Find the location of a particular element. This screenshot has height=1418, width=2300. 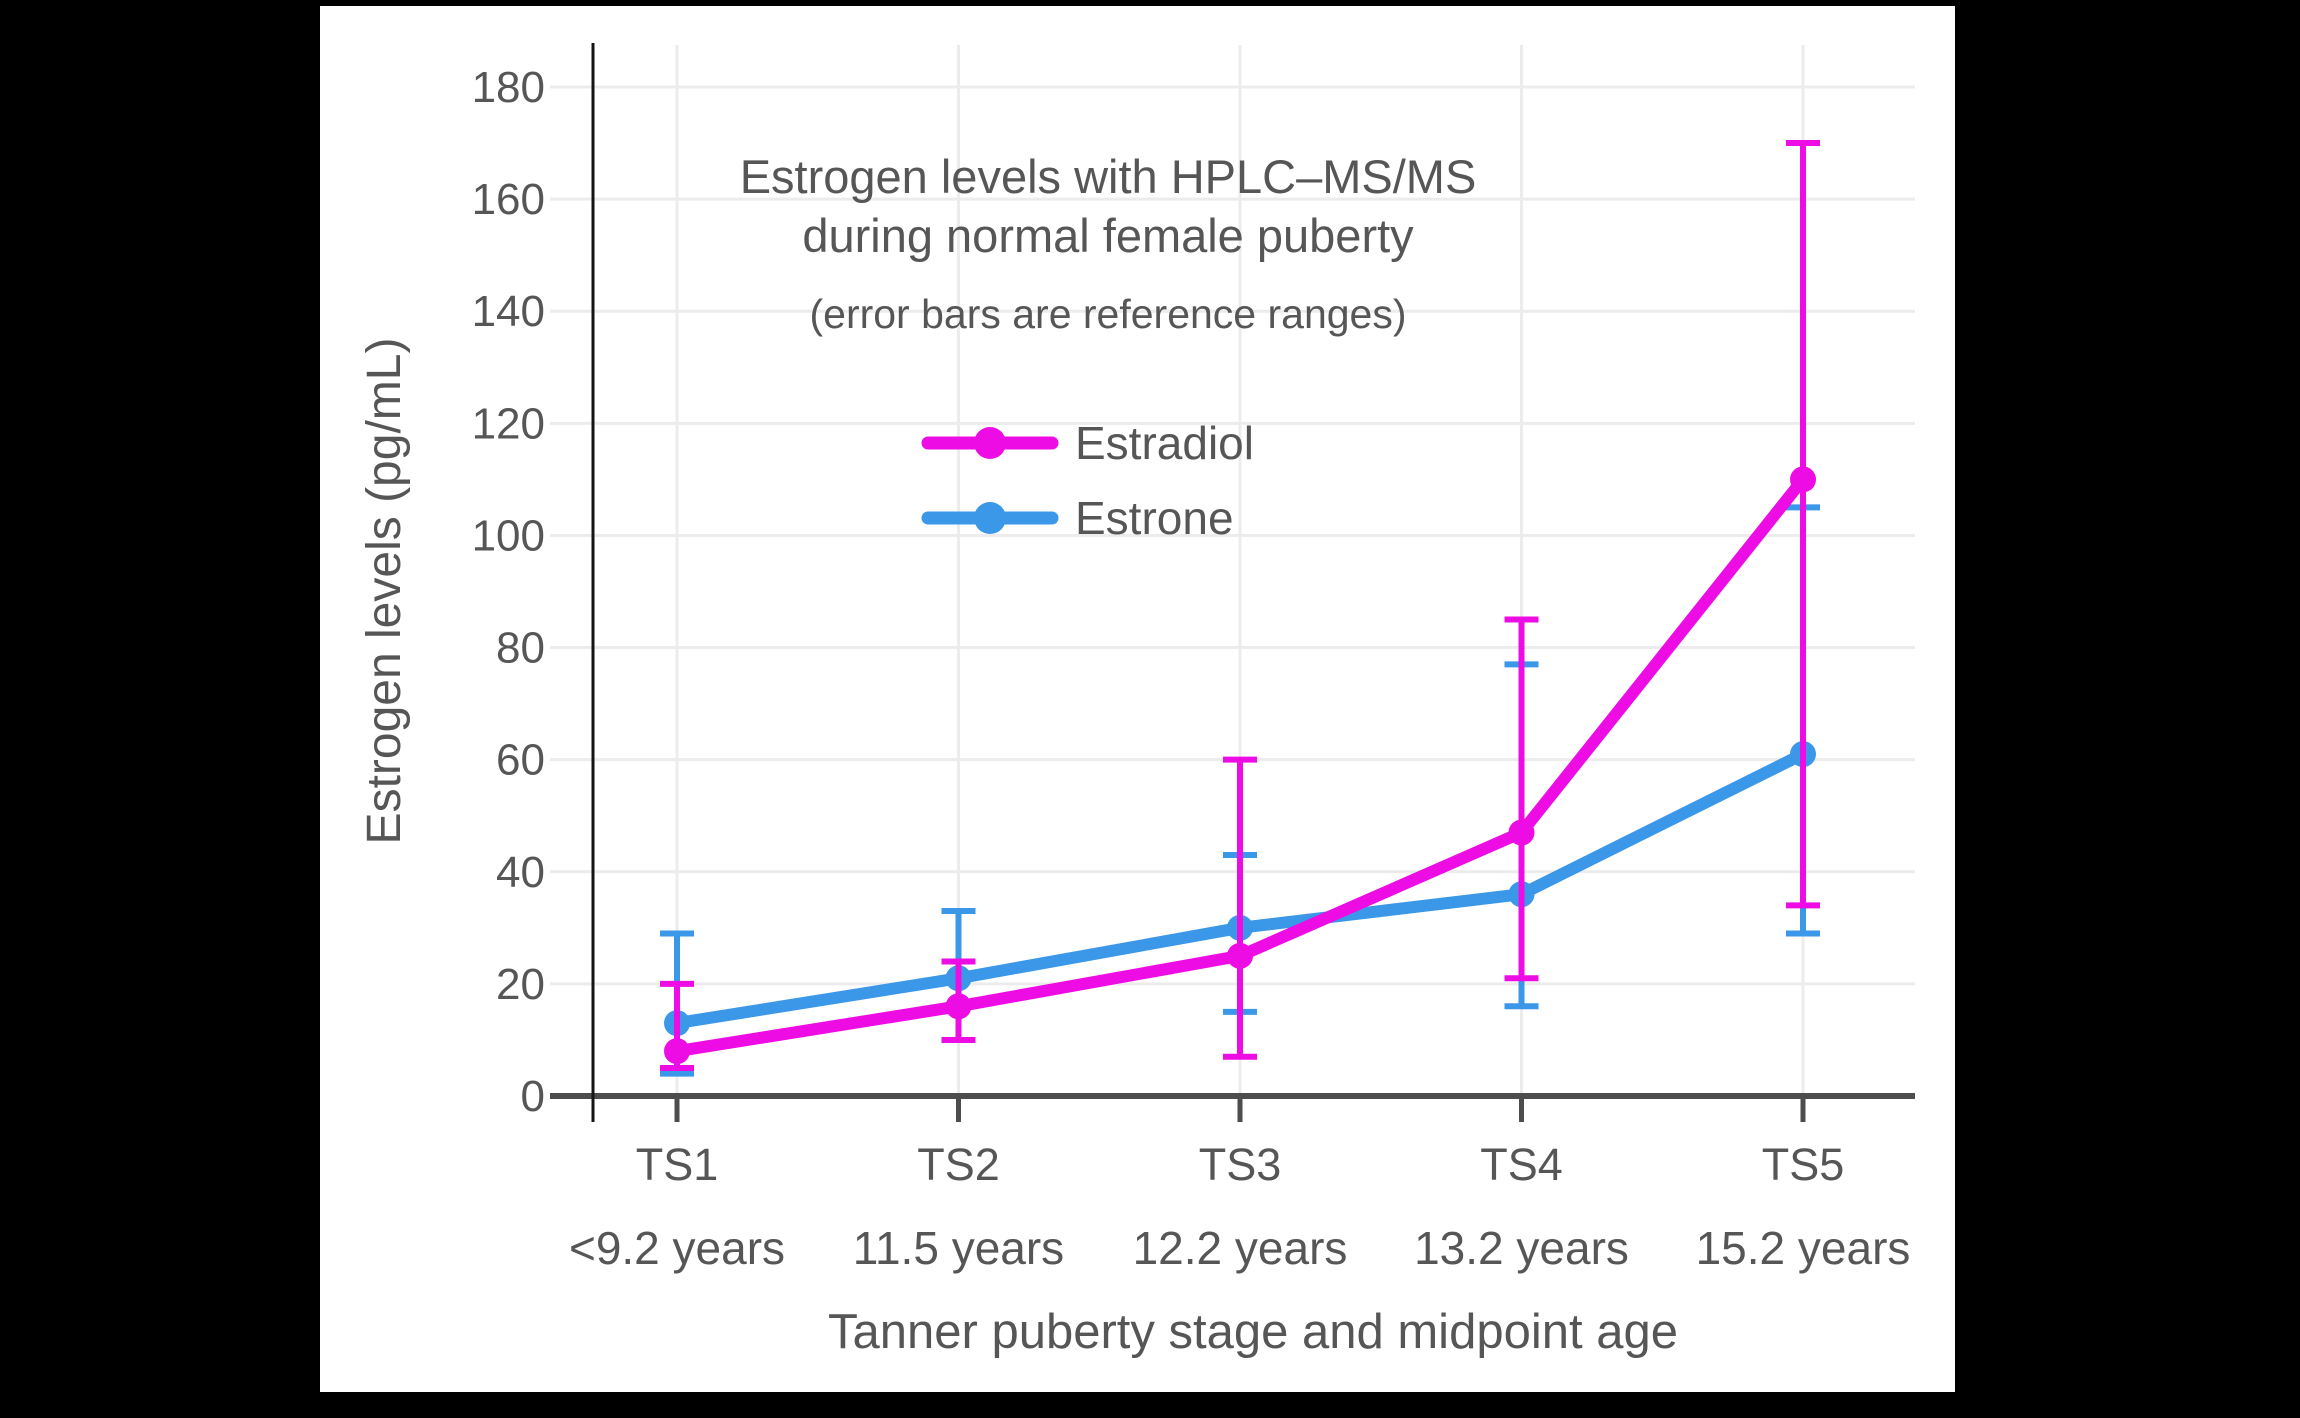

x-tick-label: TS3 is located at coordinates (1240, 1164).